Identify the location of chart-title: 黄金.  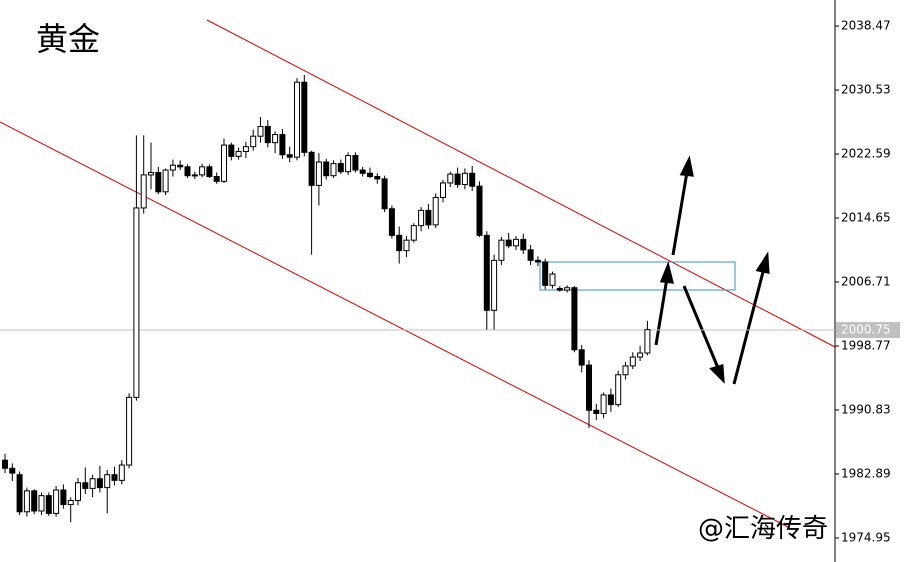
(68, 39).